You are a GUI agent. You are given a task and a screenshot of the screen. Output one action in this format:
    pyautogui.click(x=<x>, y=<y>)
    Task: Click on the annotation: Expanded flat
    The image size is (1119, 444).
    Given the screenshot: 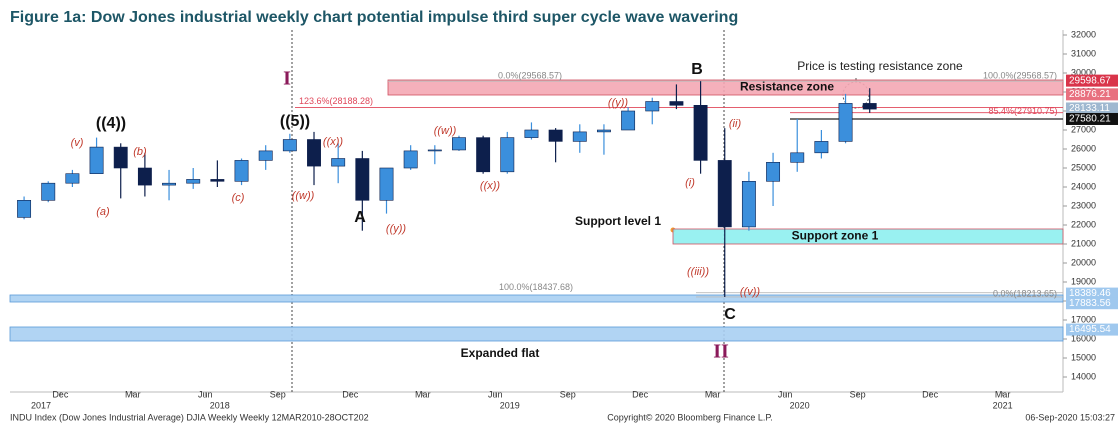 What is the action you would take?
    pyautogui.click(x=500, y=353)
    